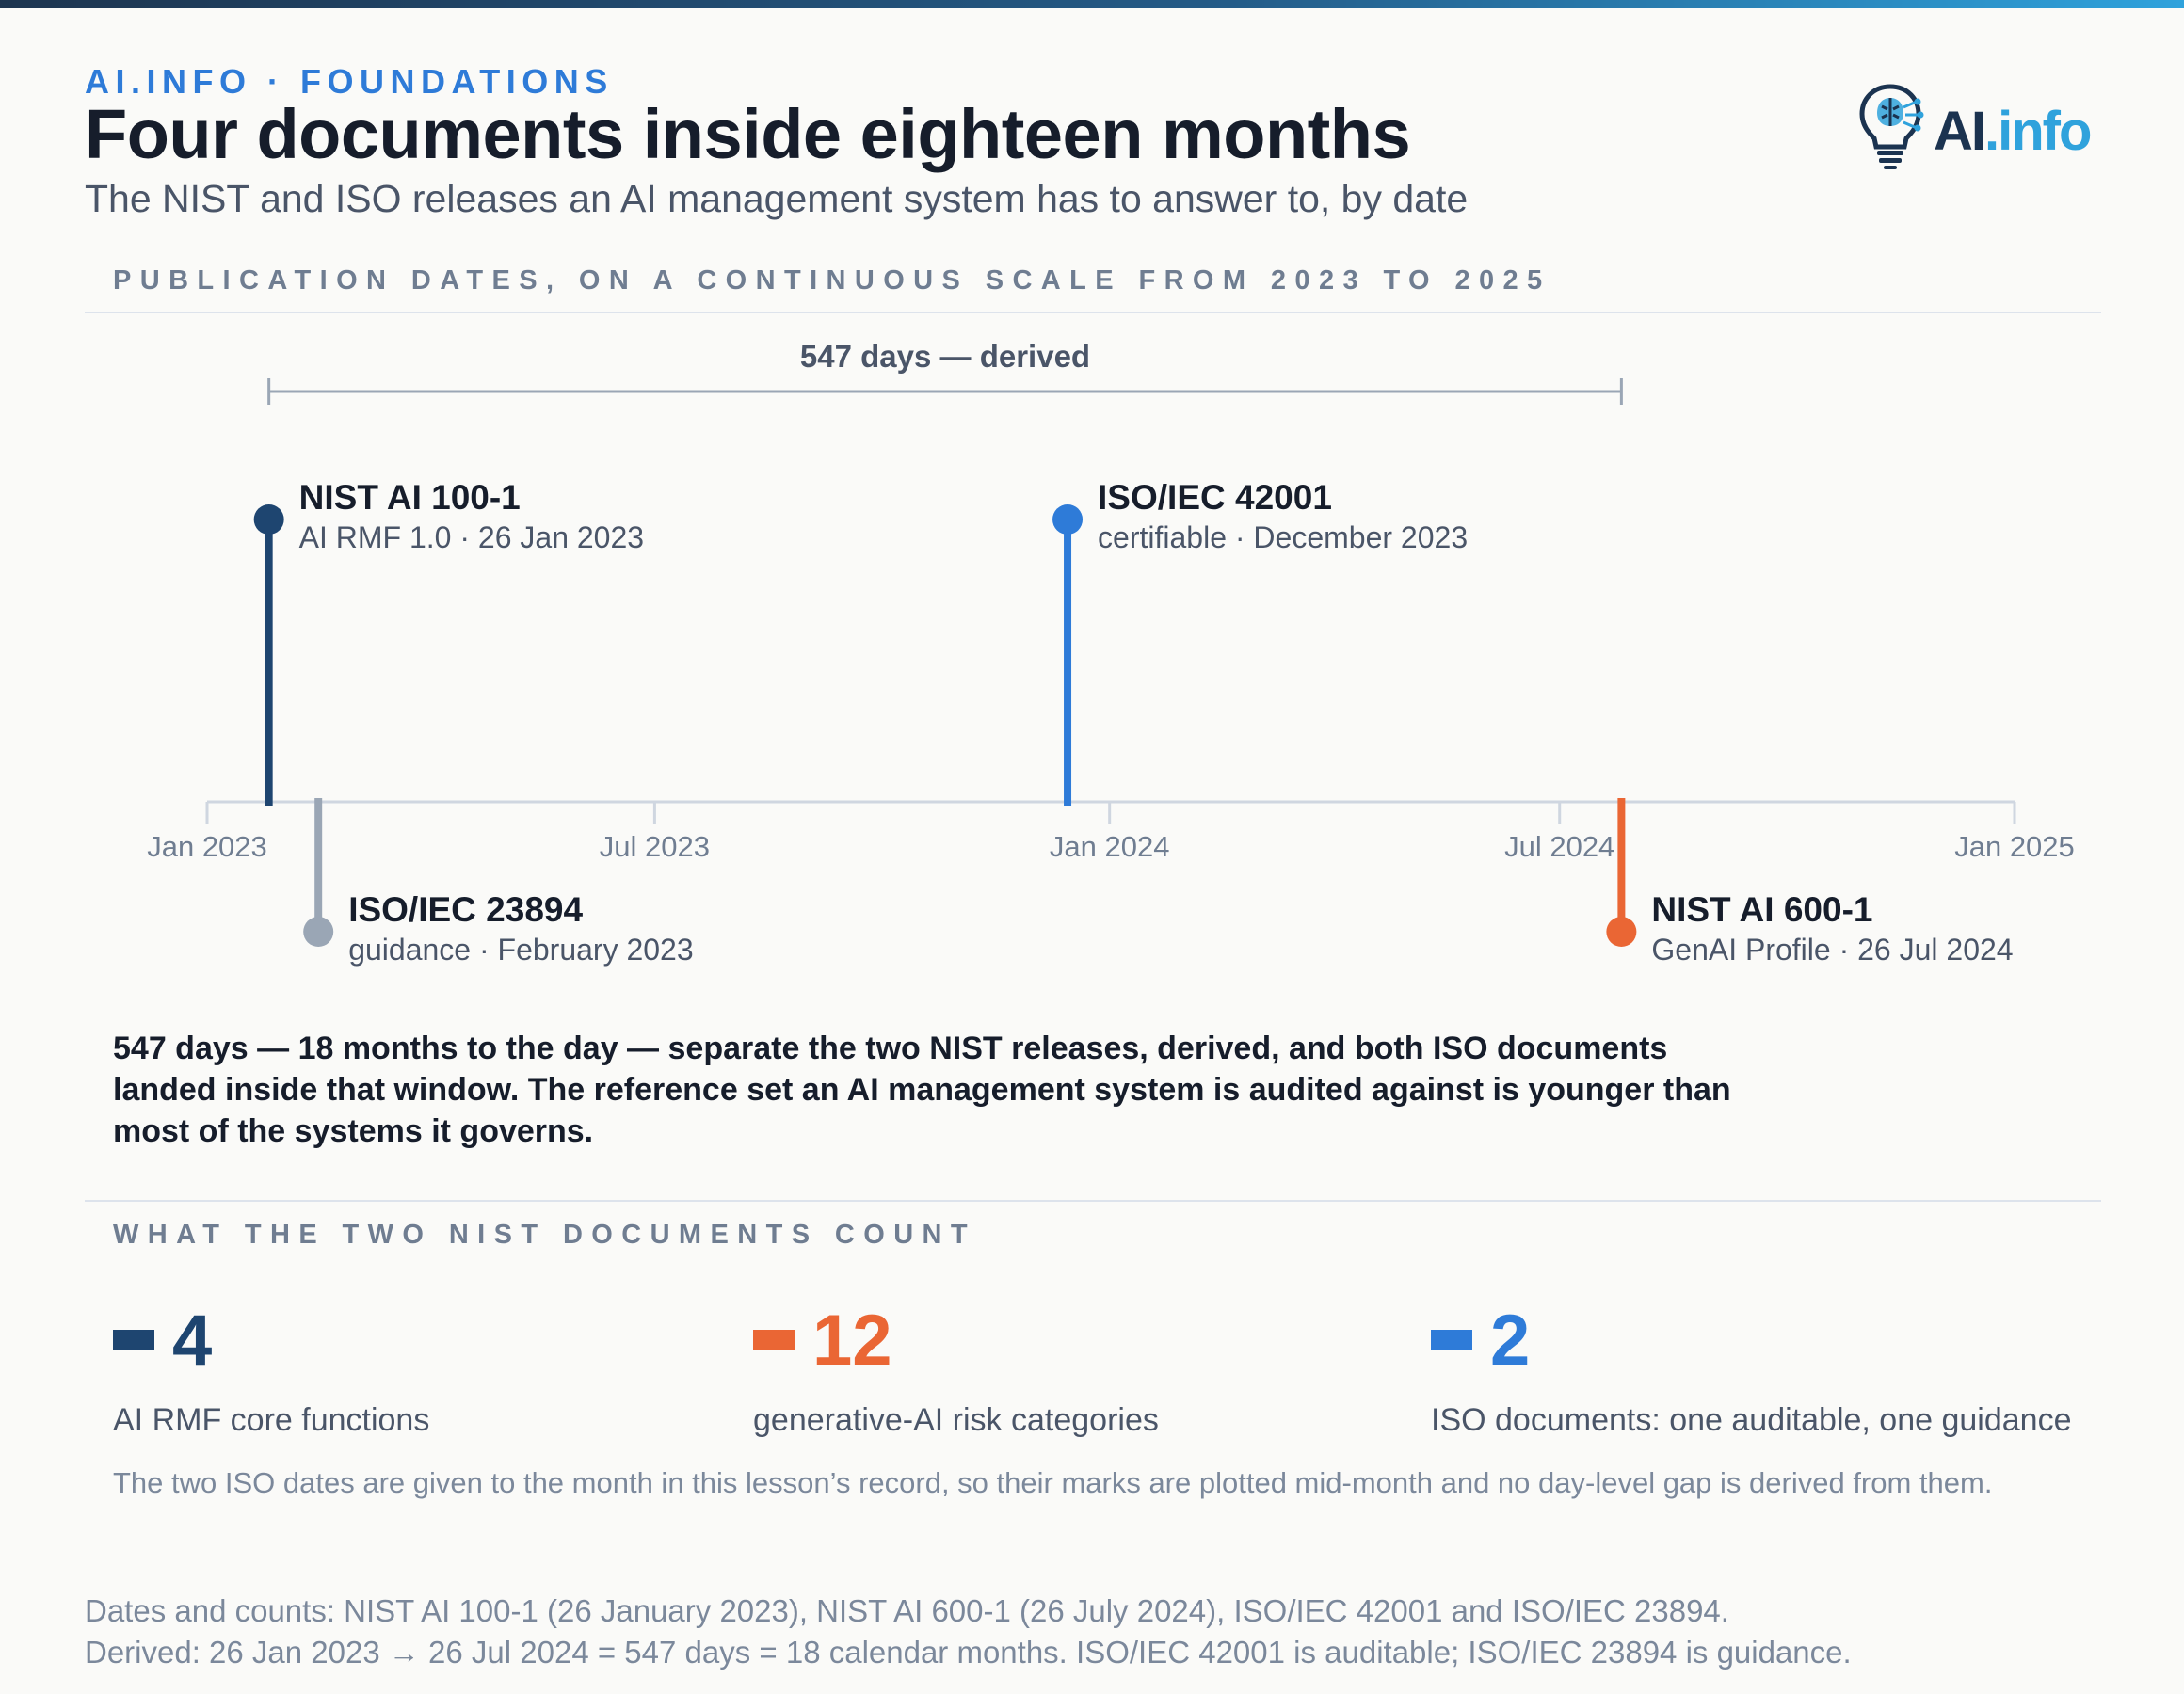 The width and height of the screenshot is (2184, 1694). What do you see at coordinates (2038, 131) in the screenshot?
I see `logo-text-info: .info` at bounding box center [2038, 131].